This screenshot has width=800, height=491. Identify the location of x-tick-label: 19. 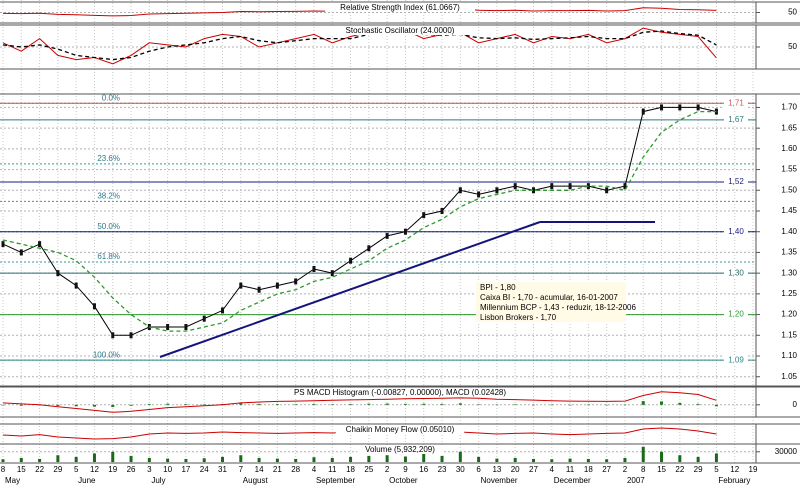
(112, 469).